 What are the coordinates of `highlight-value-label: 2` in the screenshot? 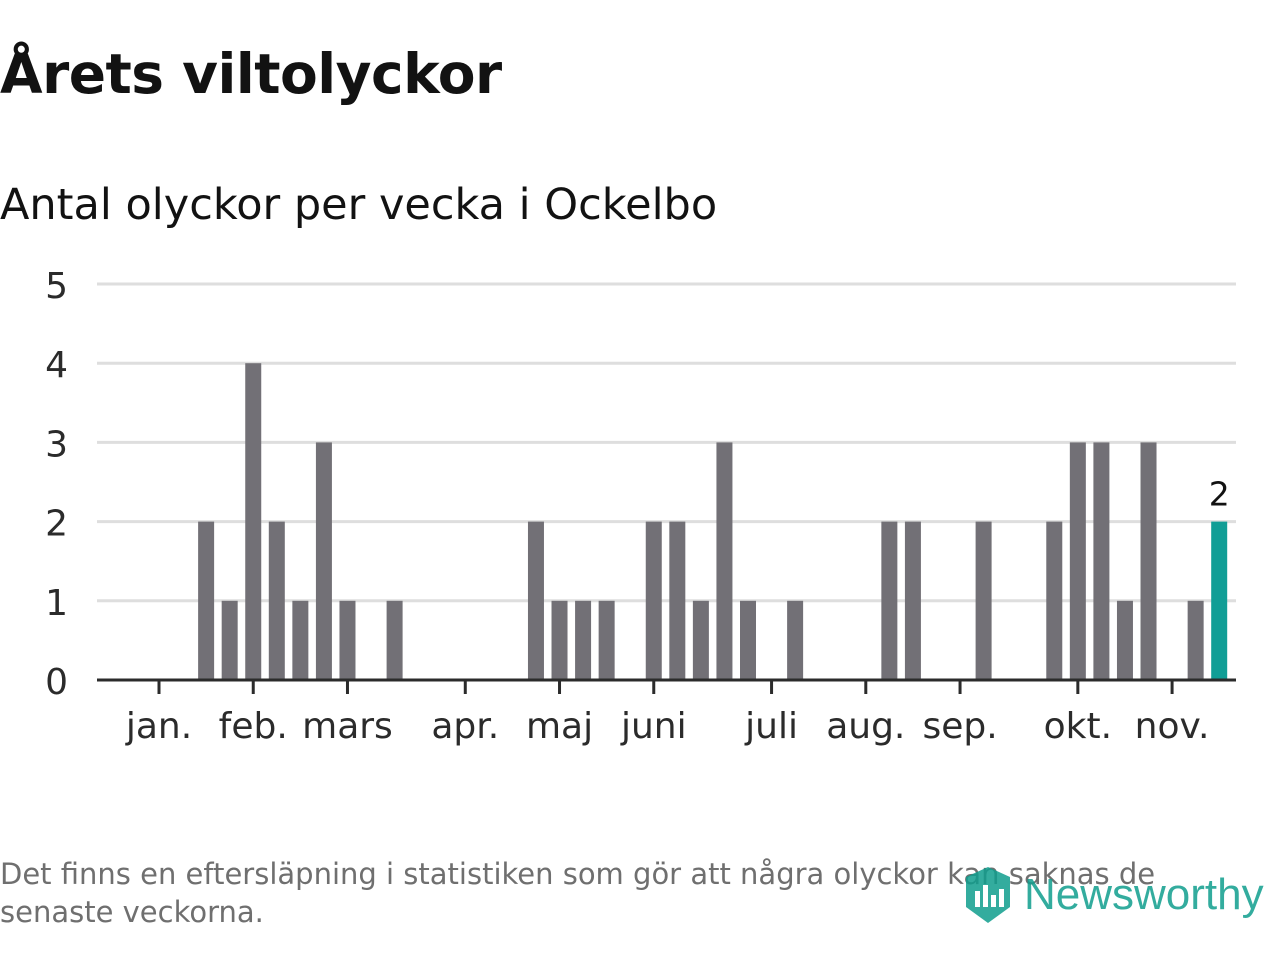 It's located at (1219, 494).